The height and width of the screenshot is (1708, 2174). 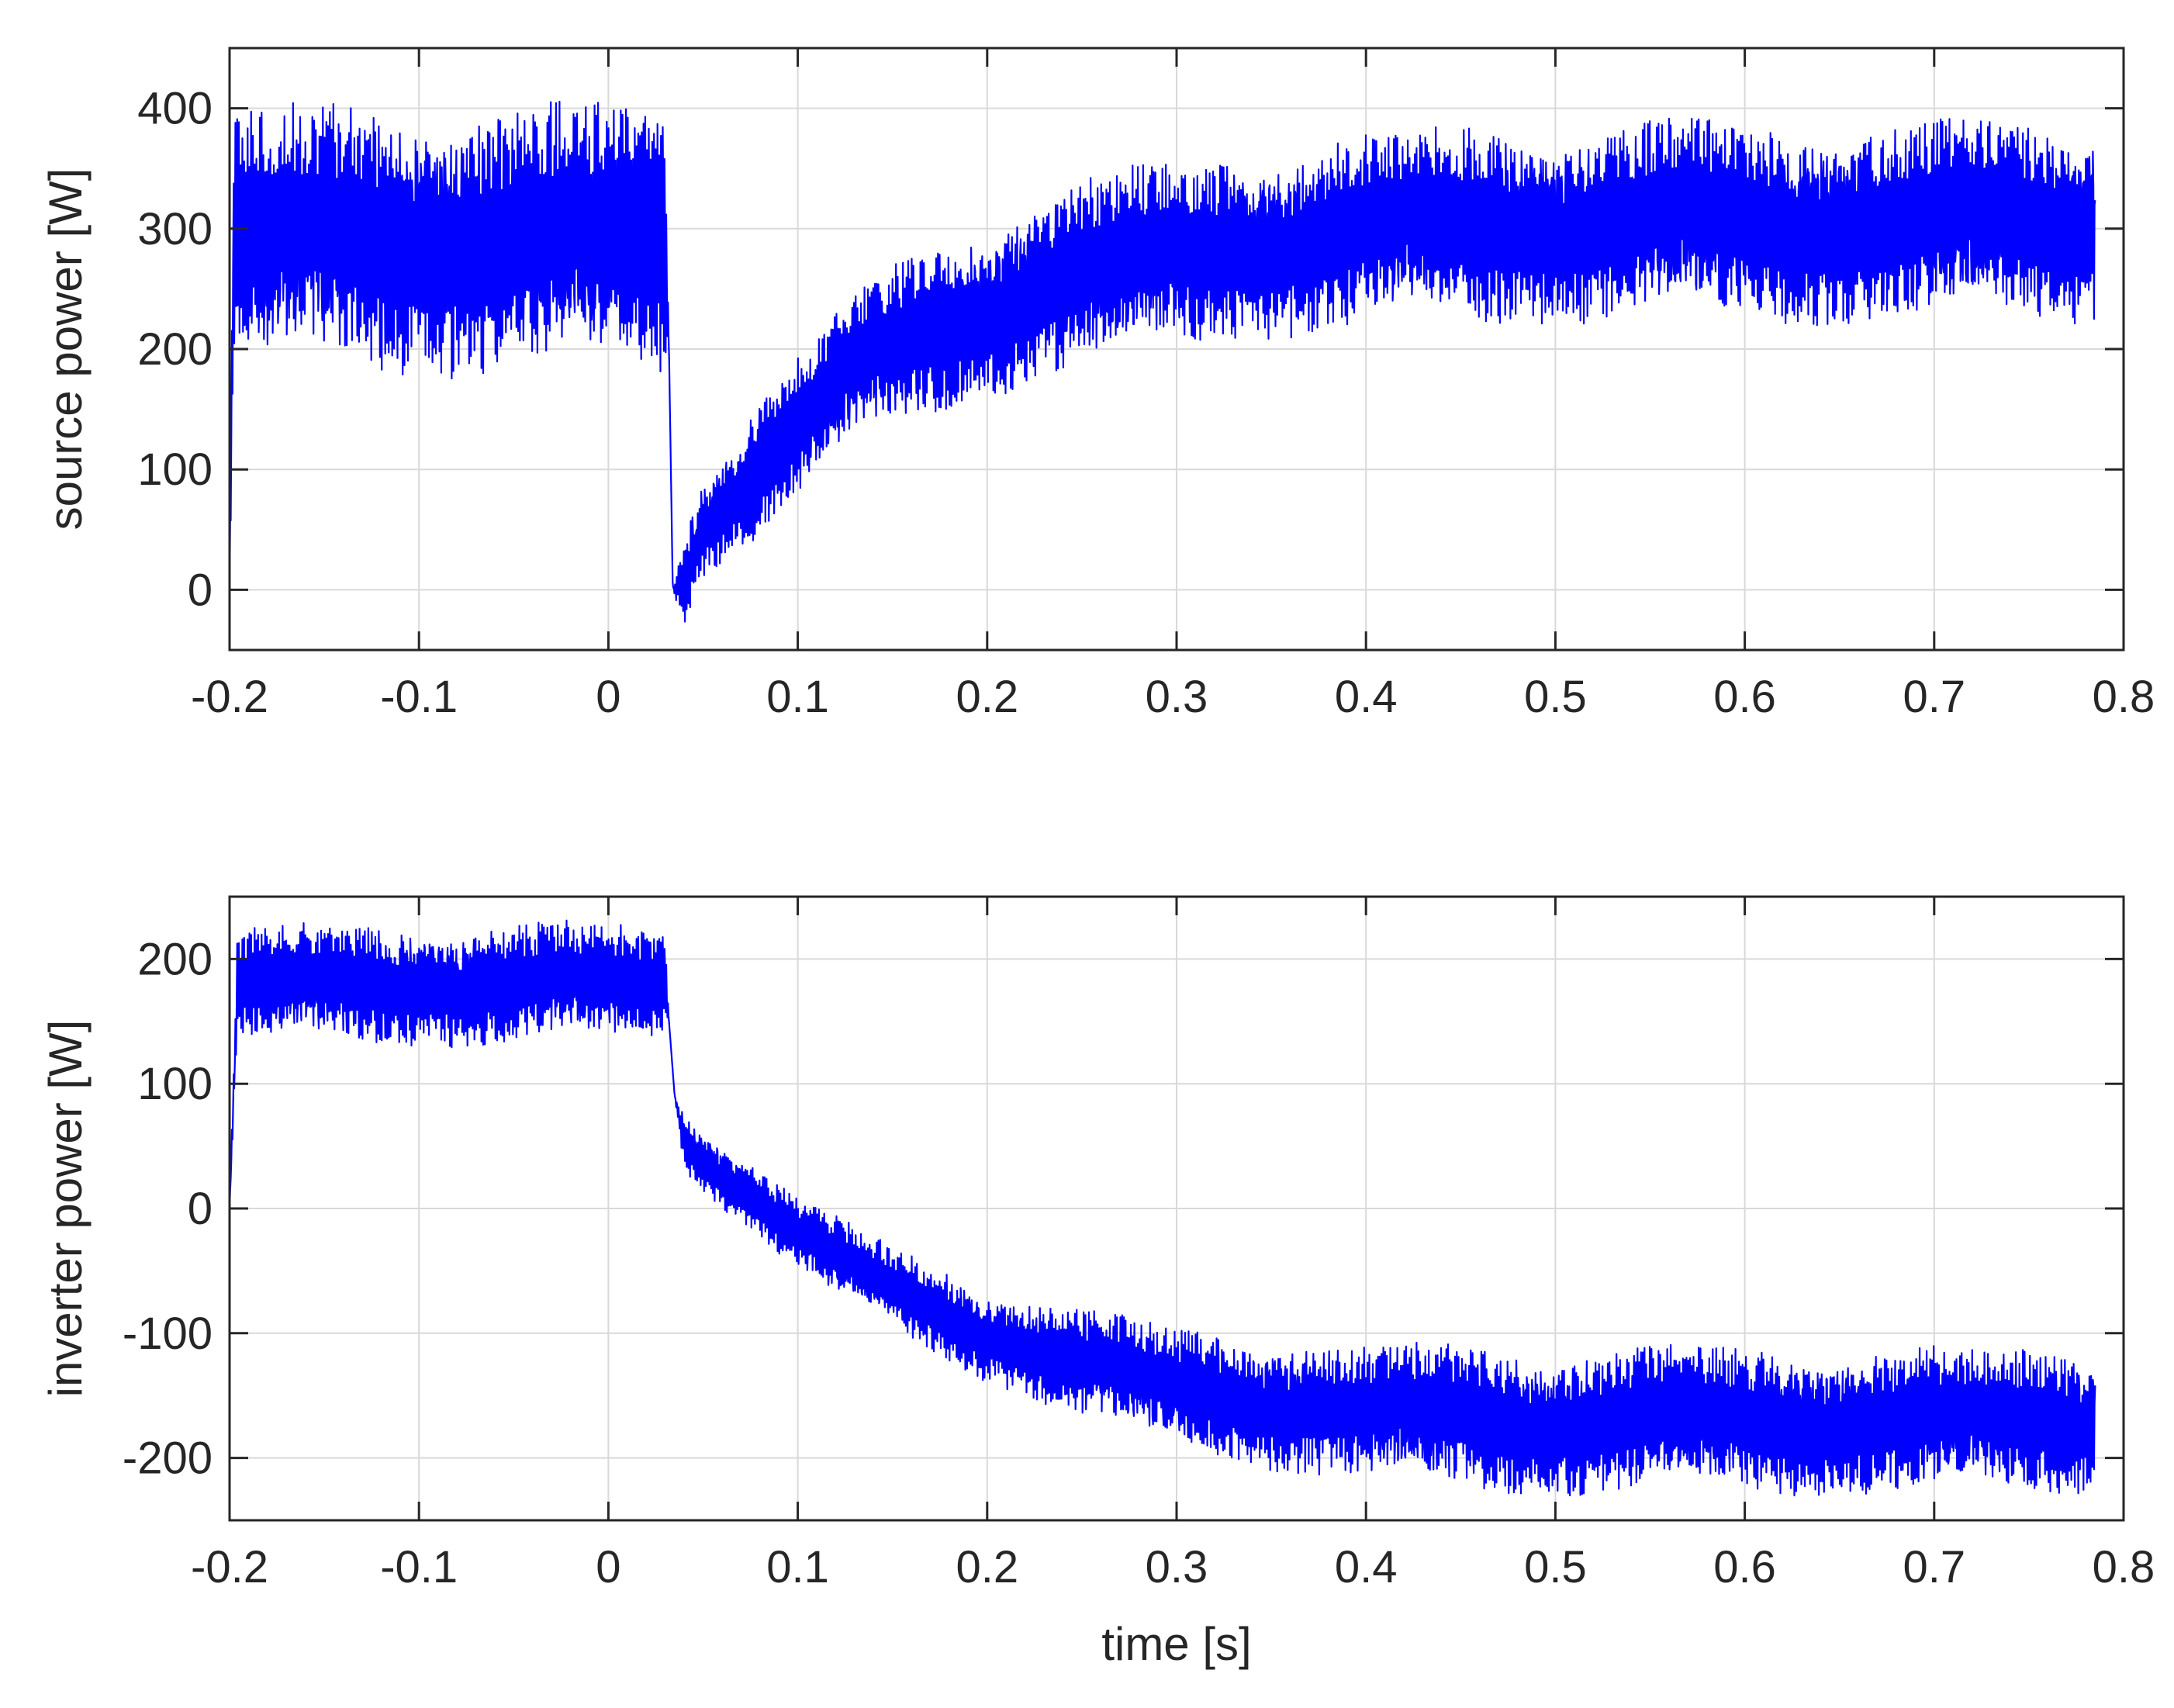 What do you see at coordinates (797, 1567) in the screenshot?
I see `inverter-power-x-tick-label: 0.1` at bounding box center [797, 1567].